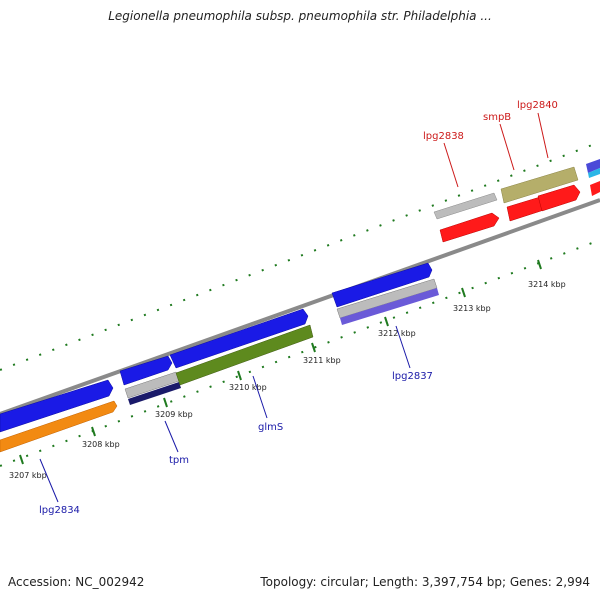  Describe the element at coordinates (497, 117) in the screenshot. I see `gene-label-smpB: smpB` at that location.